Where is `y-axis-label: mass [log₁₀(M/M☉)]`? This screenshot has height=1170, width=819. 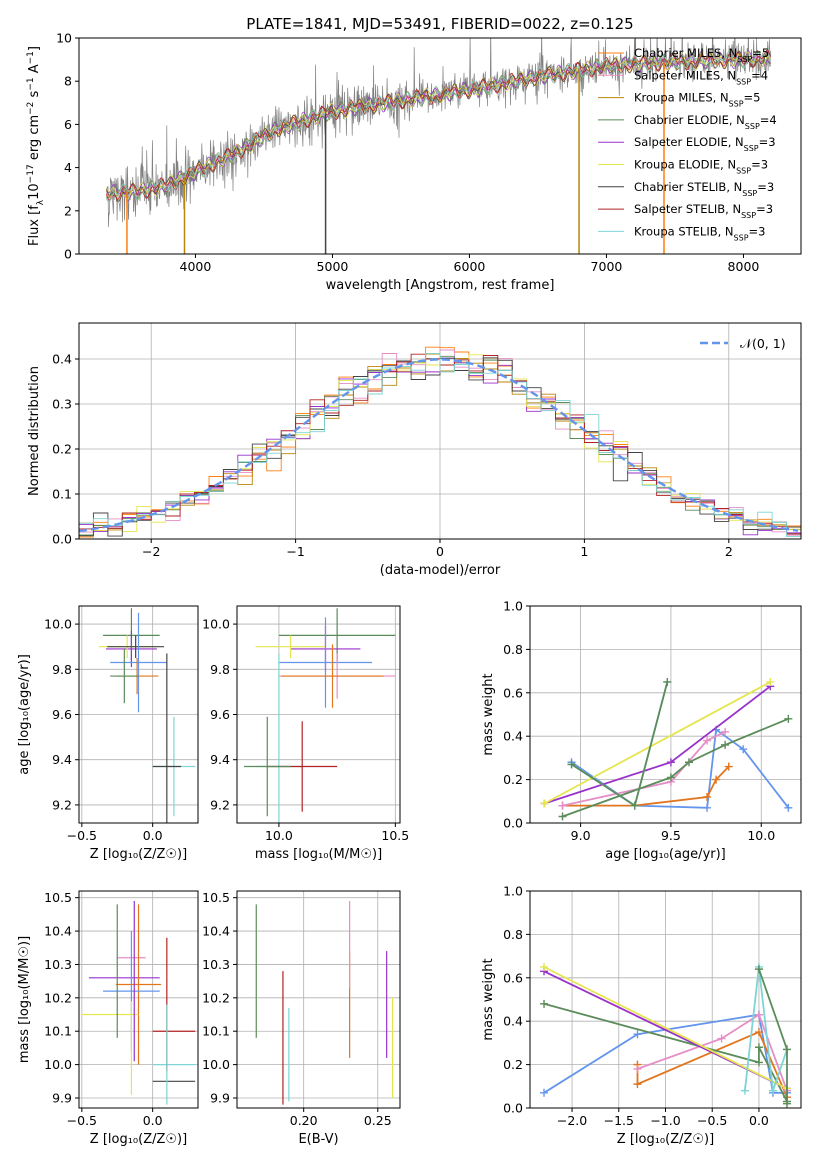 y-axis-label: mass [log₁₀(M/M☉)] is located at coordinates (24, 999).